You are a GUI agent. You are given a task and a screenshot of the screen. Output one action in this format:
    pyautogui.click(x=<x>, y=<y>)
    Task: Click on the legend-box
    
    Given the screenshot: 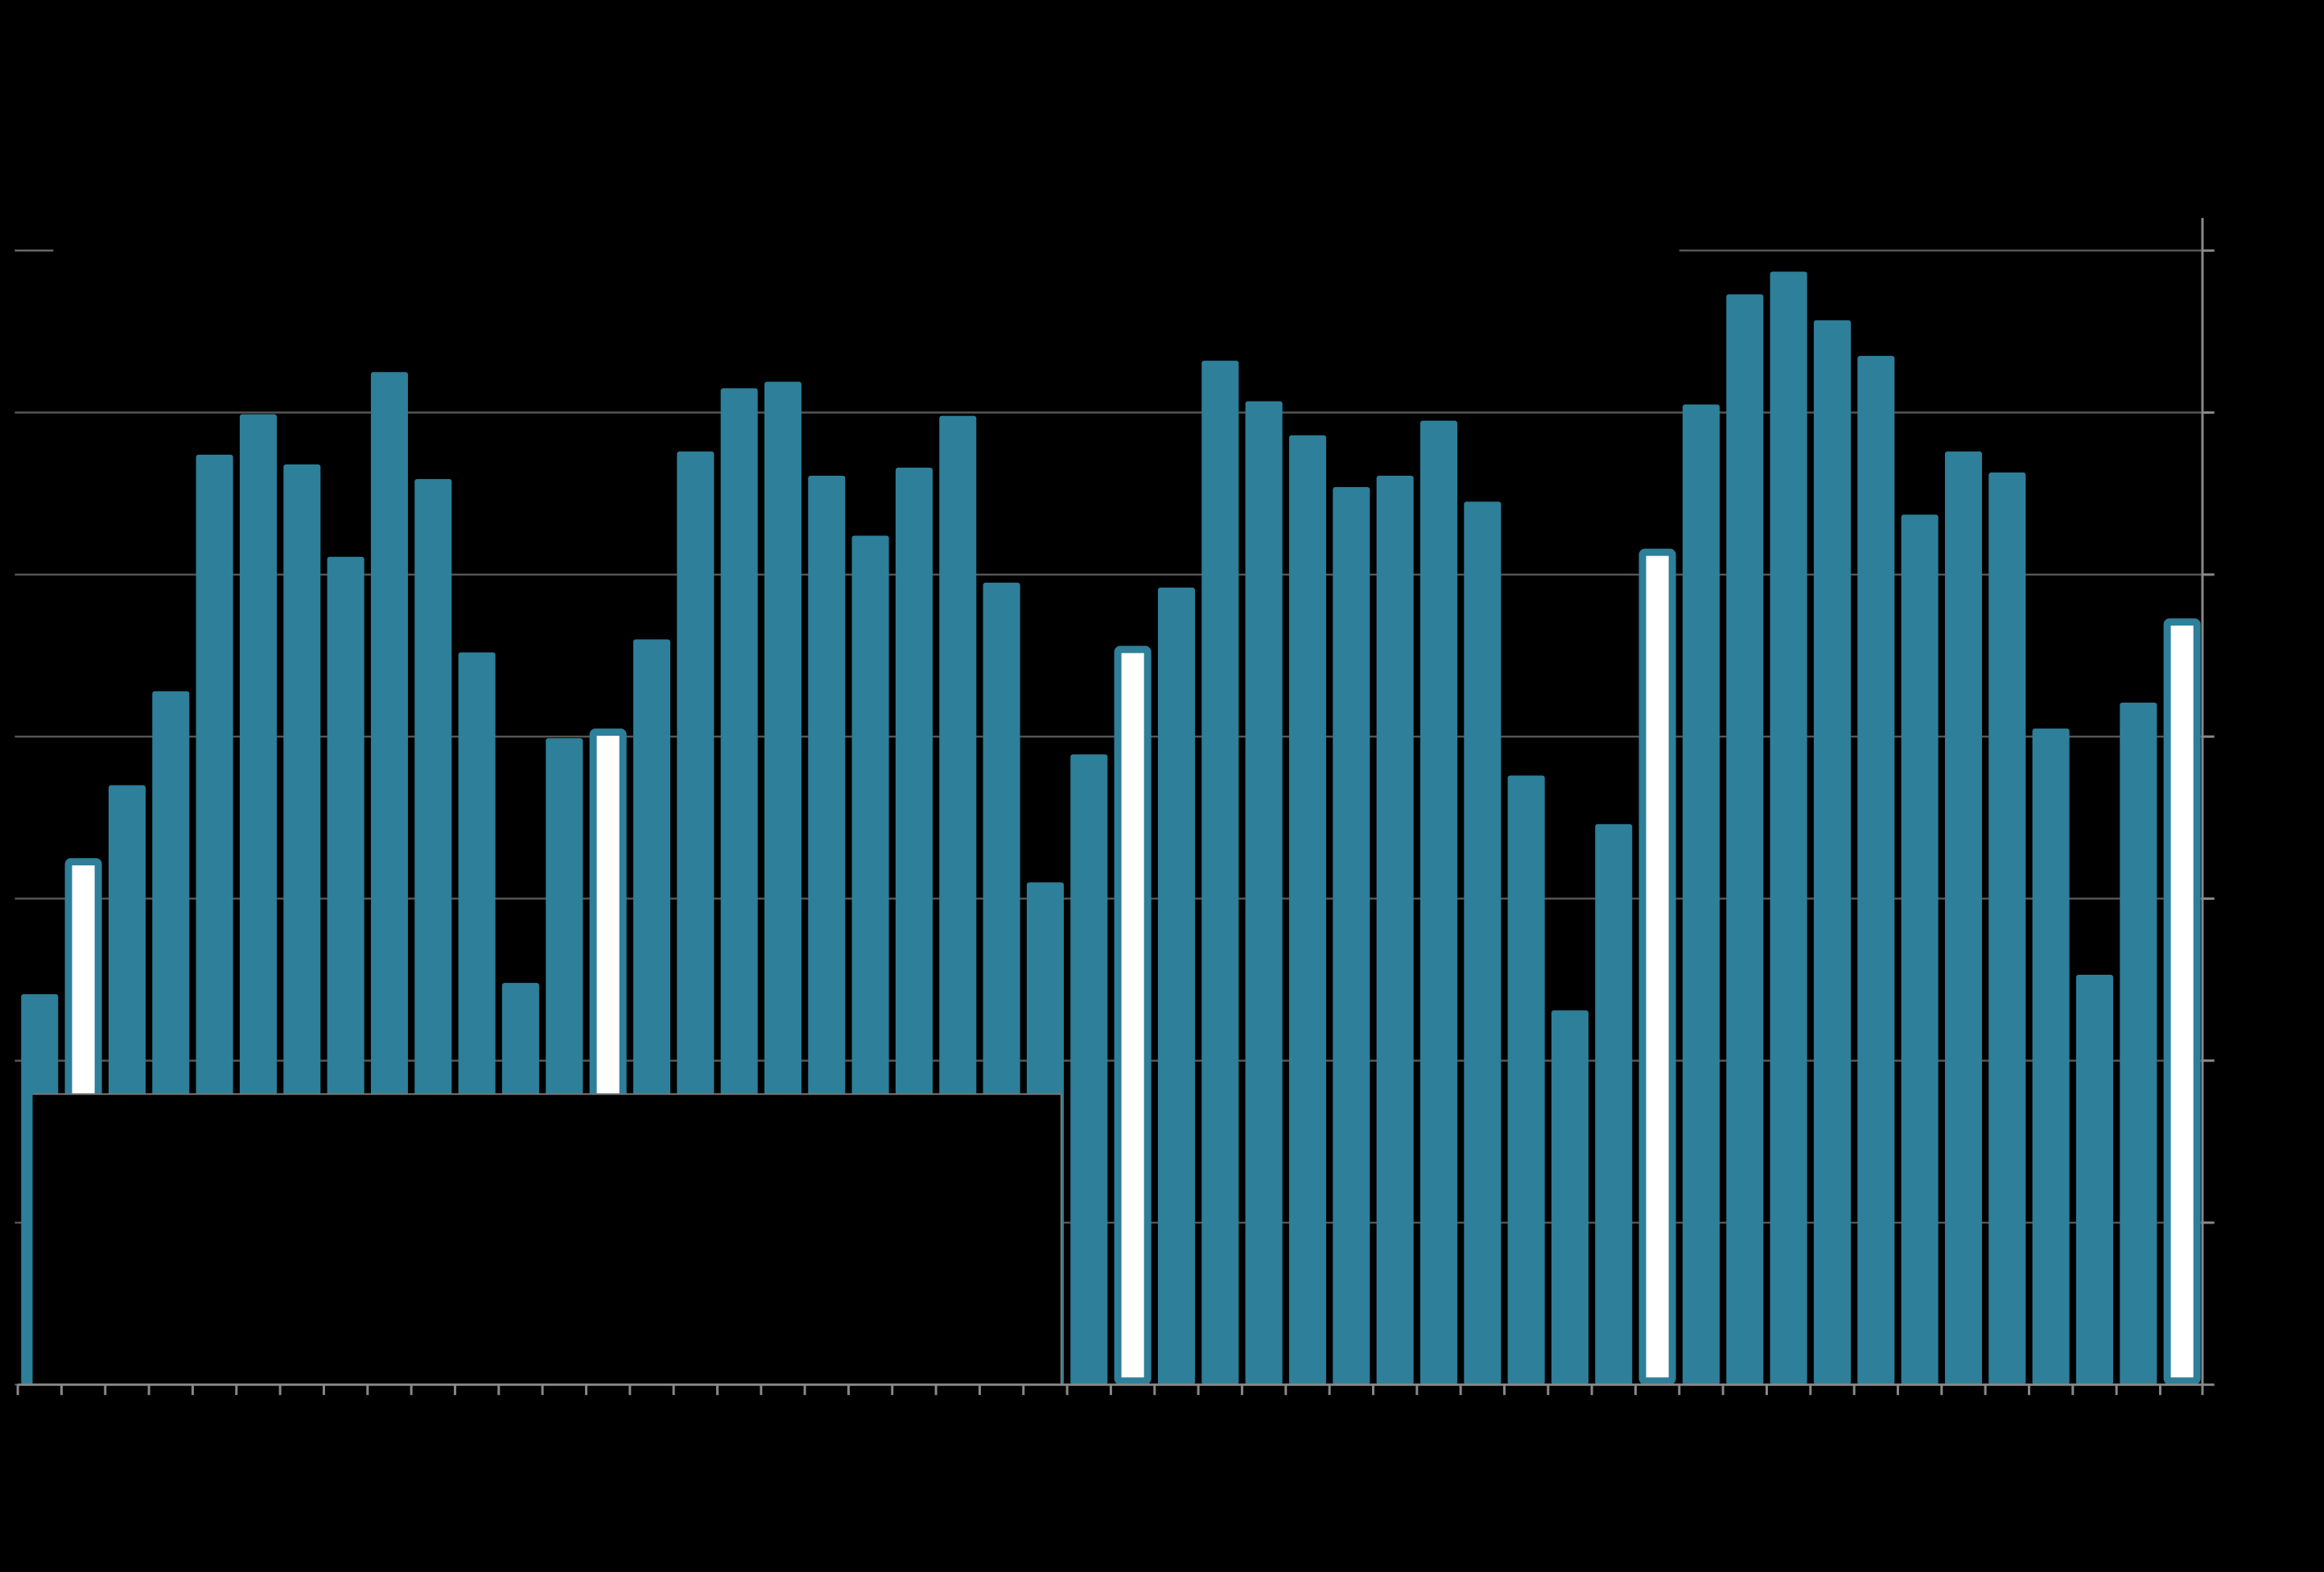 What is the action you would take?
    pyautogui.click(x=546, y=1239)
    